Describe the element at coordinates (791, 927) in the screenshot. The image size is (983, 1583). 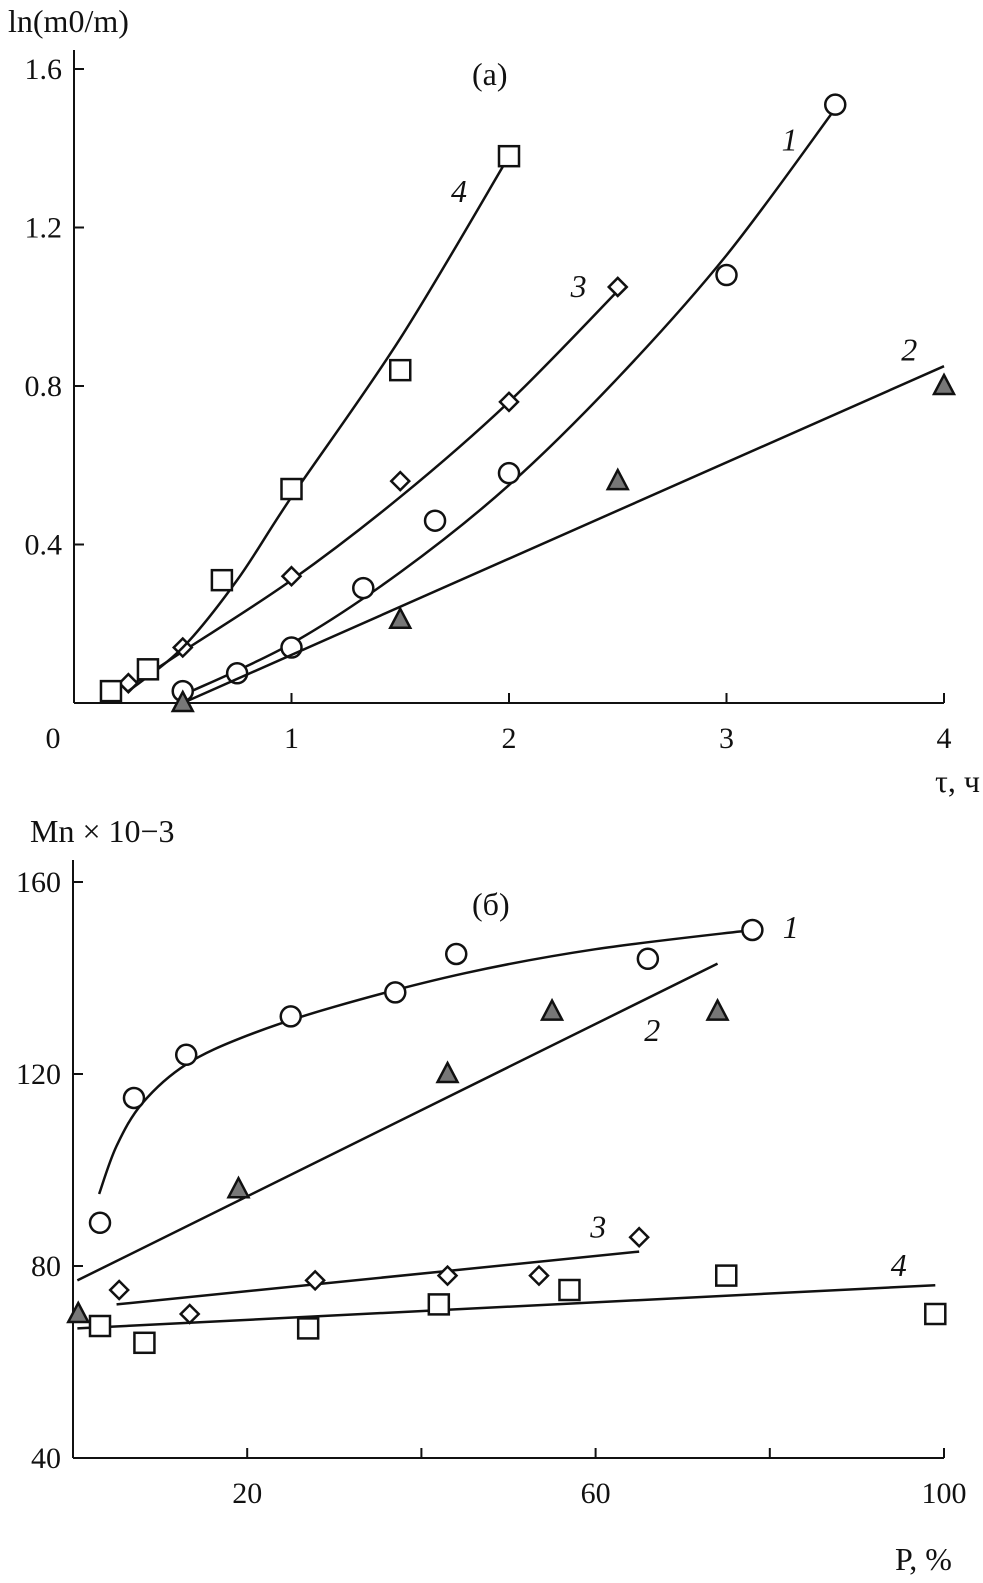
I see `panel-b-series-label-1: 1` at that location.